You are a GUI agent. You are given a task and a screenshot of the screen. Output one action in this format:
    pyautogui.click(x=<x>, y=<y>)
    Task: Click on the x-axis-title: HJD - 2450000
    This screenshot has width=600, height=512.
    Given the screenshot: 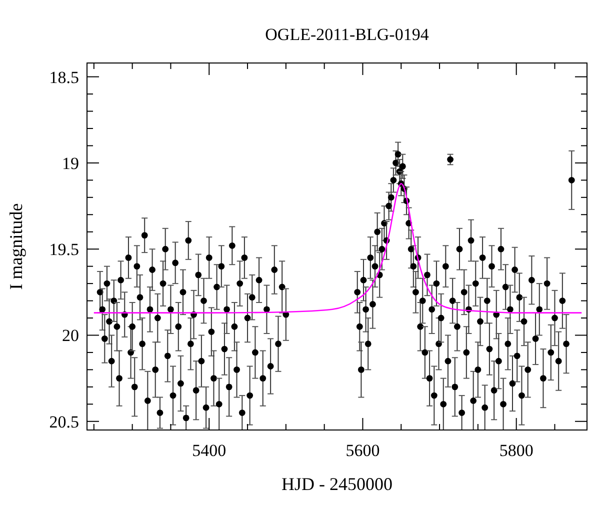 What is the action you would take?
    pyautogui.click(x=337, y=484)
    